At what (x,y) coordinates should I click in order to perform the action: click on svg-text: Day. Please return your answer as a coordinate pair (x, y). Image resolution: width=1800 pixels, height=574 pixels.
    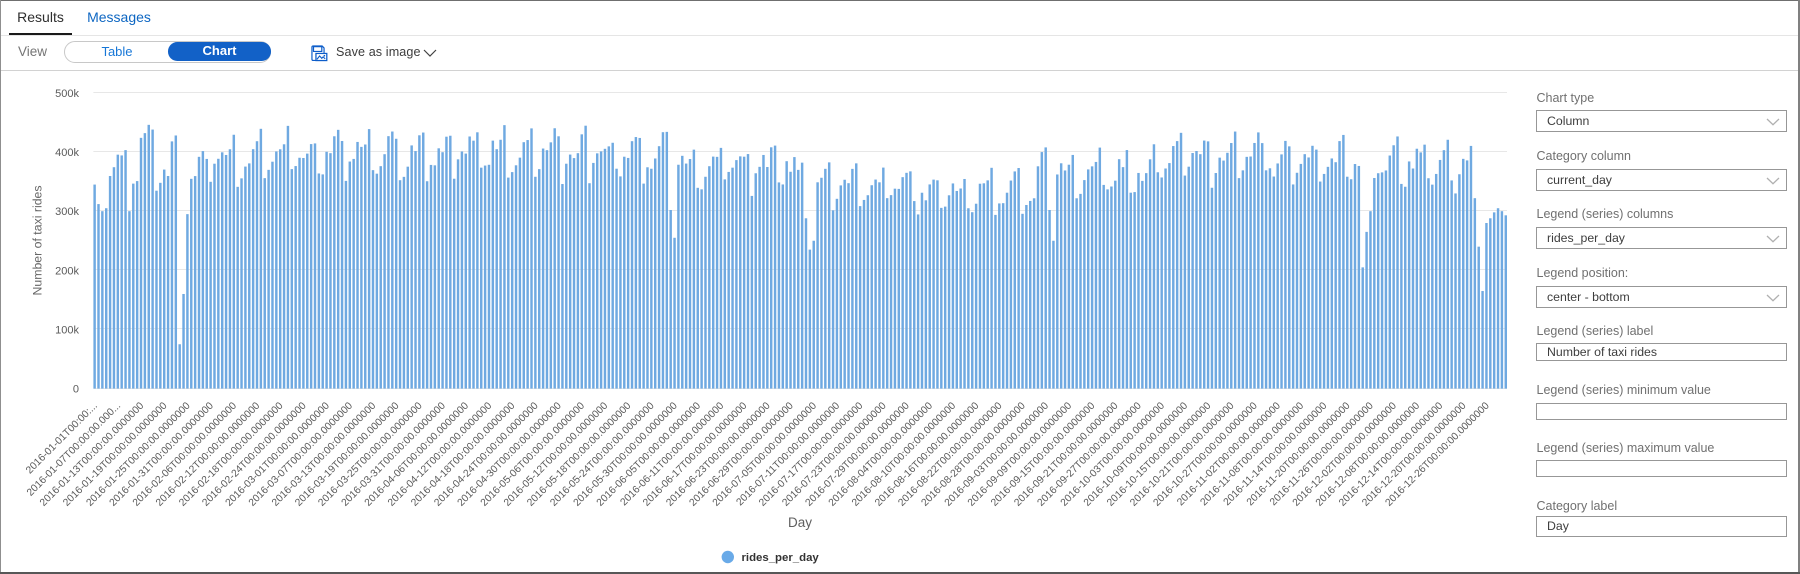
    Looking at the image, I should click on (800, 522).